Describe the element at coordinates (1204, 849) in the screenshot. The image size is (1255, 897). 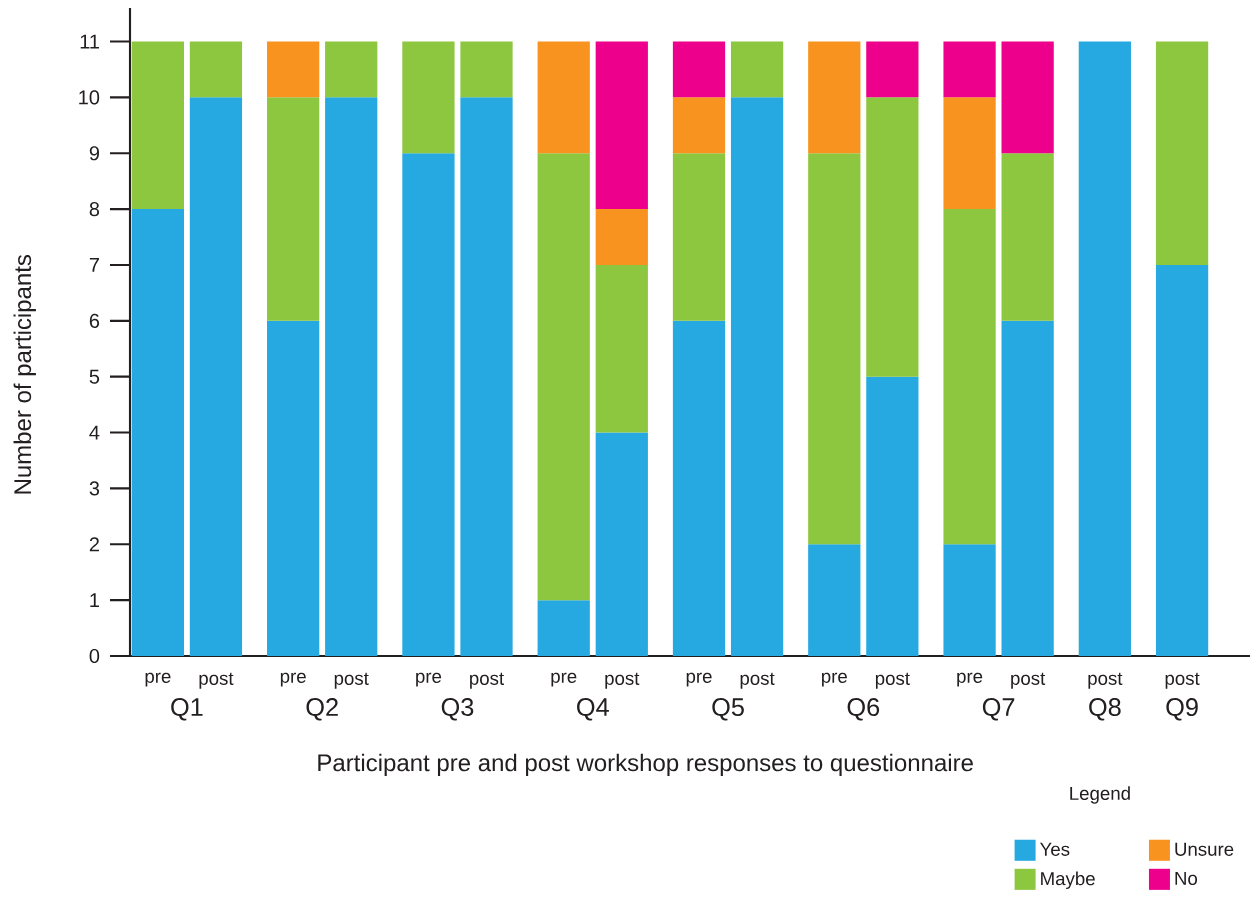
I see `legend-label: Unsure` at that location.